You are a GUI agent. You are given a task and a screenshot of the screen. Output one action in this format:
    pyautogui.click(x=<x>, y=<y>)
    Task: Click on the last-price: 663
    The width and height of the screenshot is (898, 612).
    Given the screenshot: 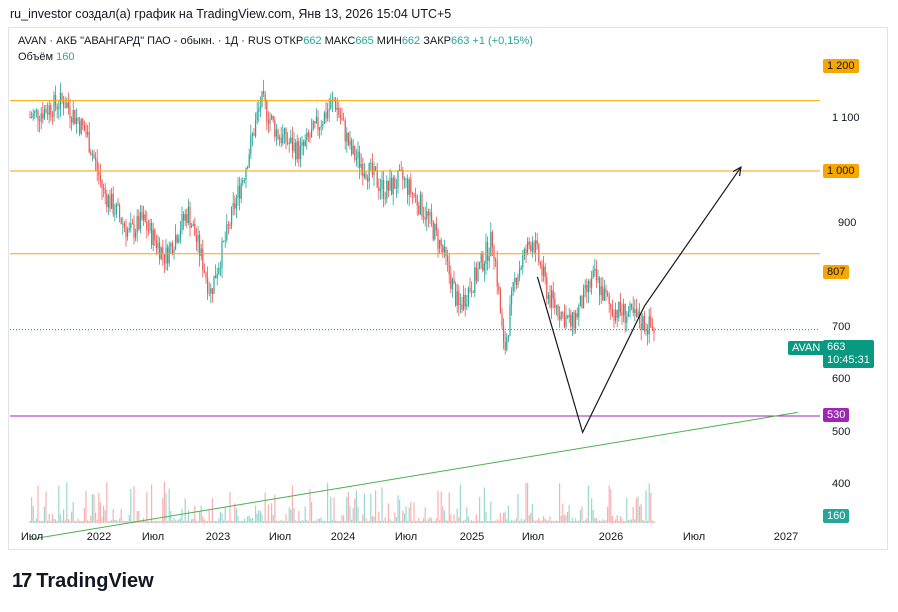 What is the action you would take?
    pyautogui.click(x=836, y=347)
    